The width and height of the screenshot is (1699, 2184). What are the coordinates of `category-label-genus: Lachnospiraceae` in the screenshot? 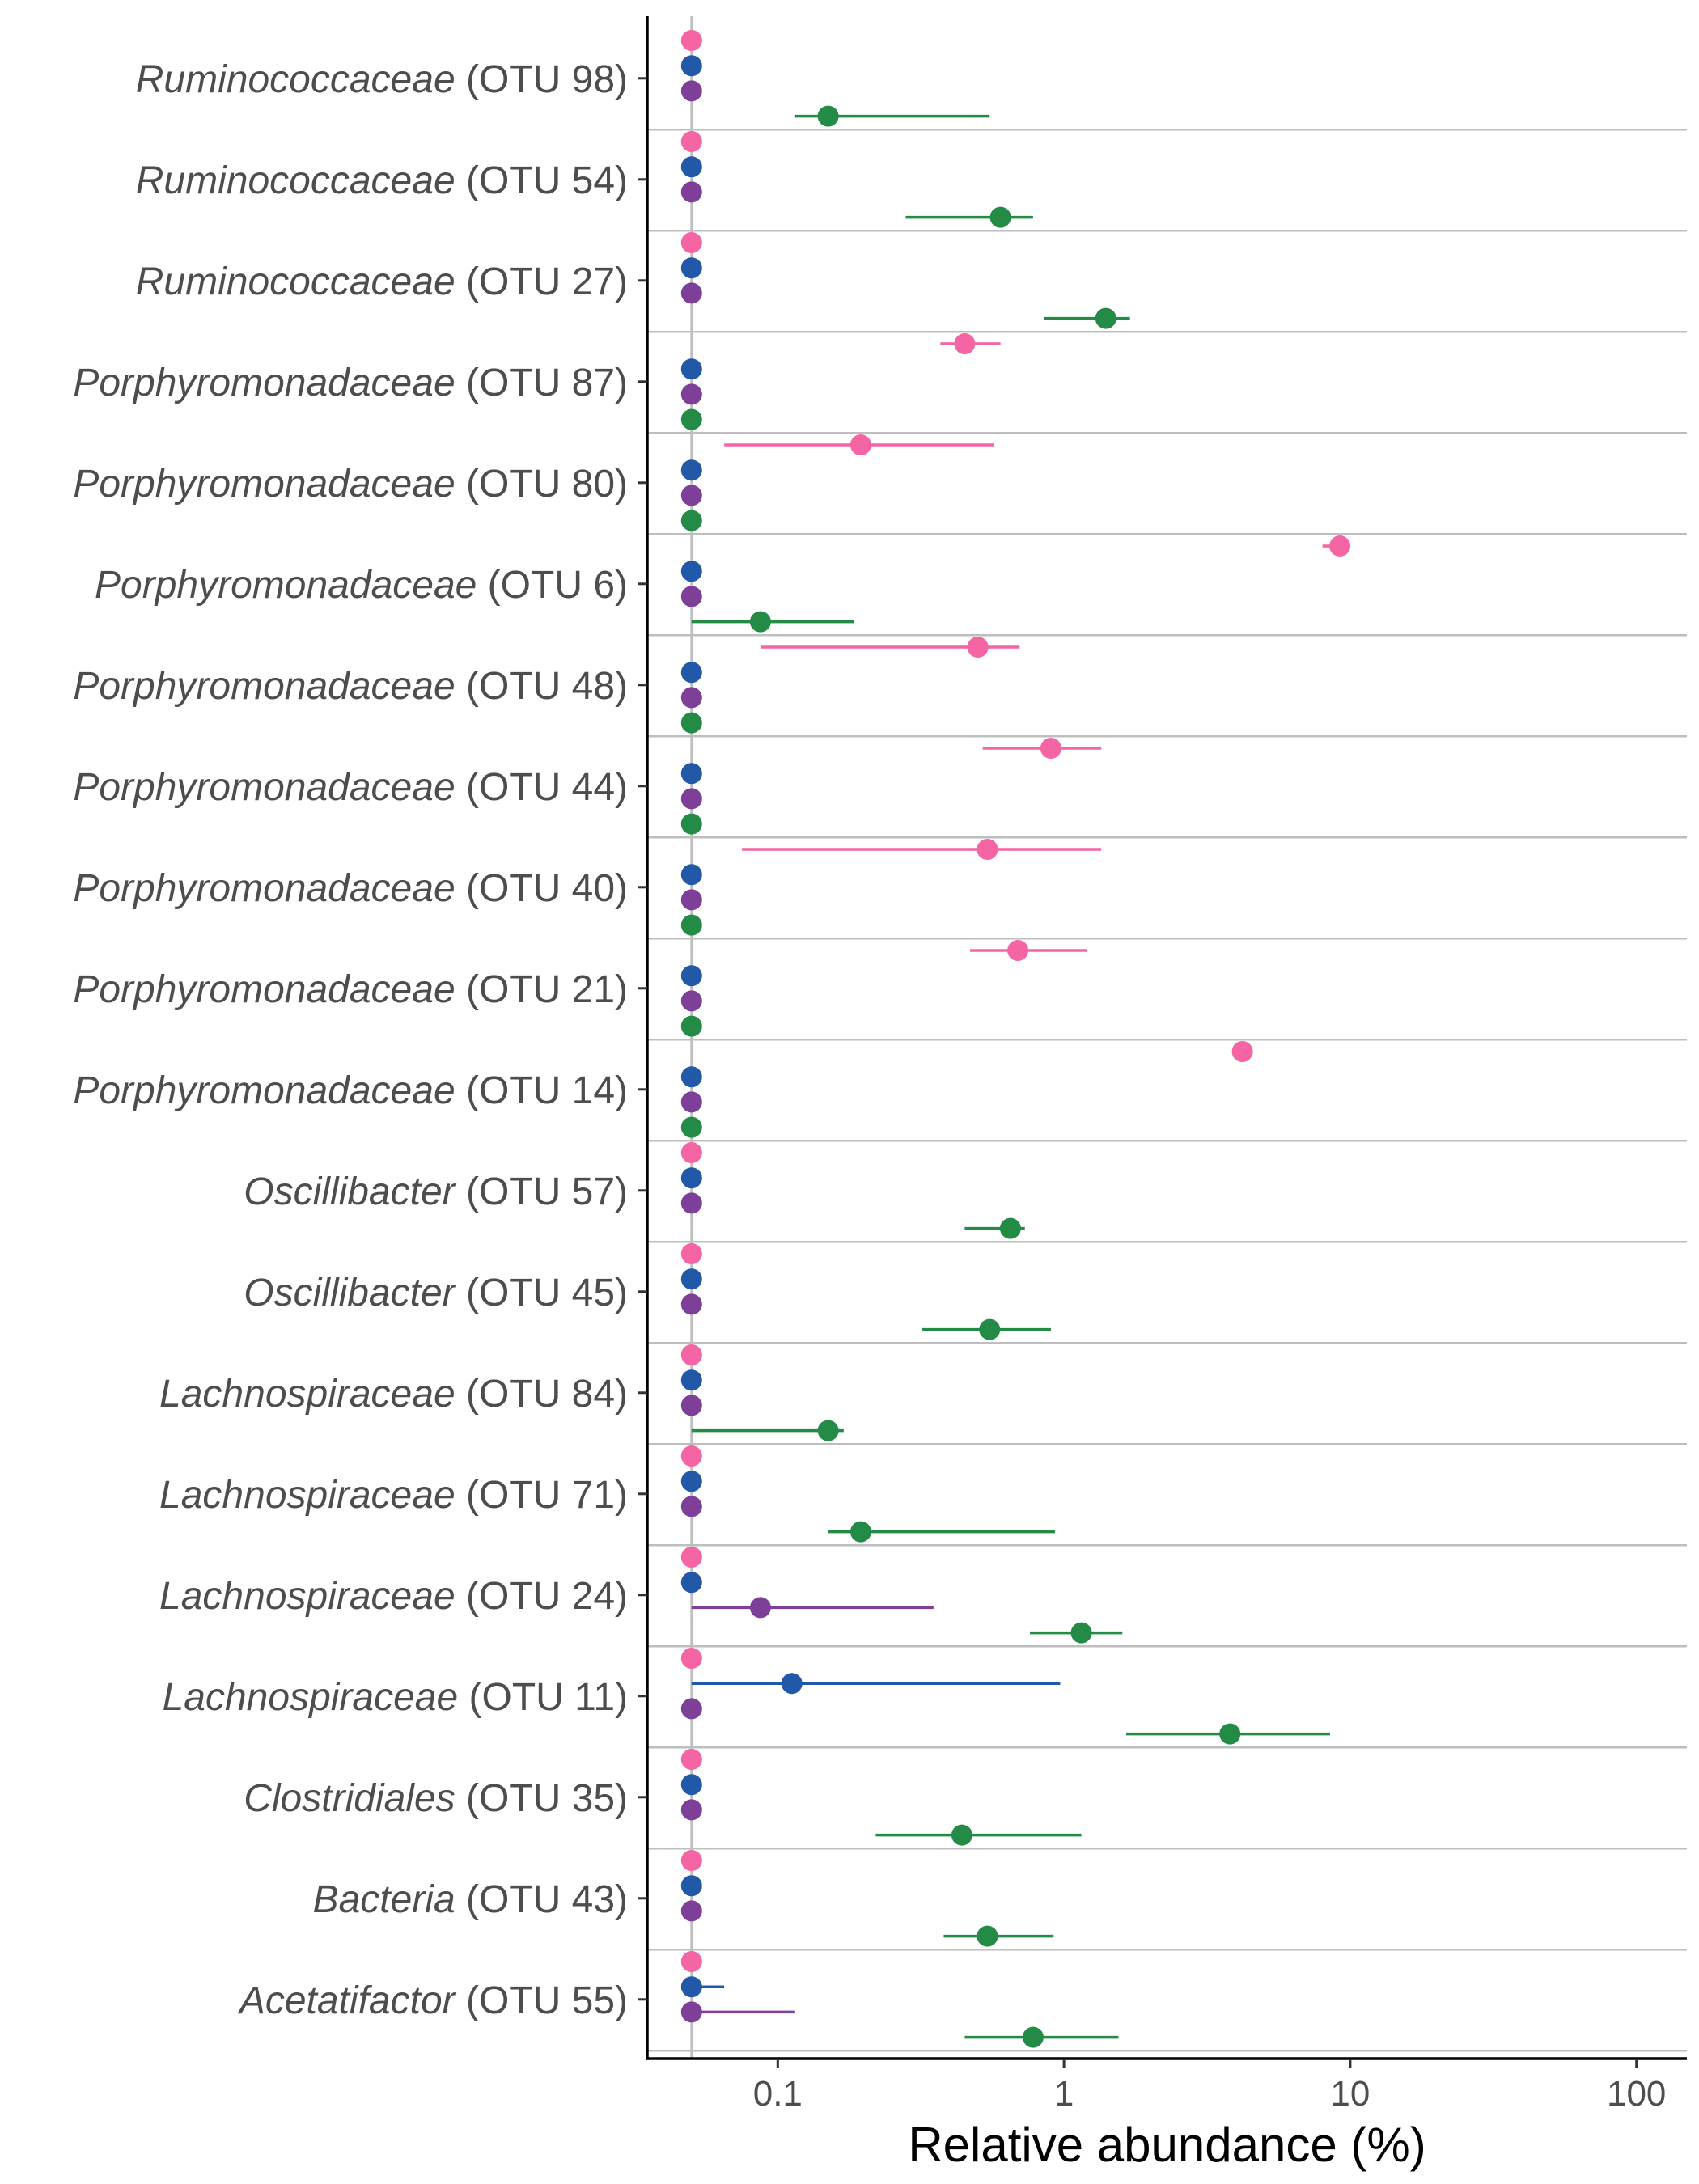 It's located at (307, 1394).